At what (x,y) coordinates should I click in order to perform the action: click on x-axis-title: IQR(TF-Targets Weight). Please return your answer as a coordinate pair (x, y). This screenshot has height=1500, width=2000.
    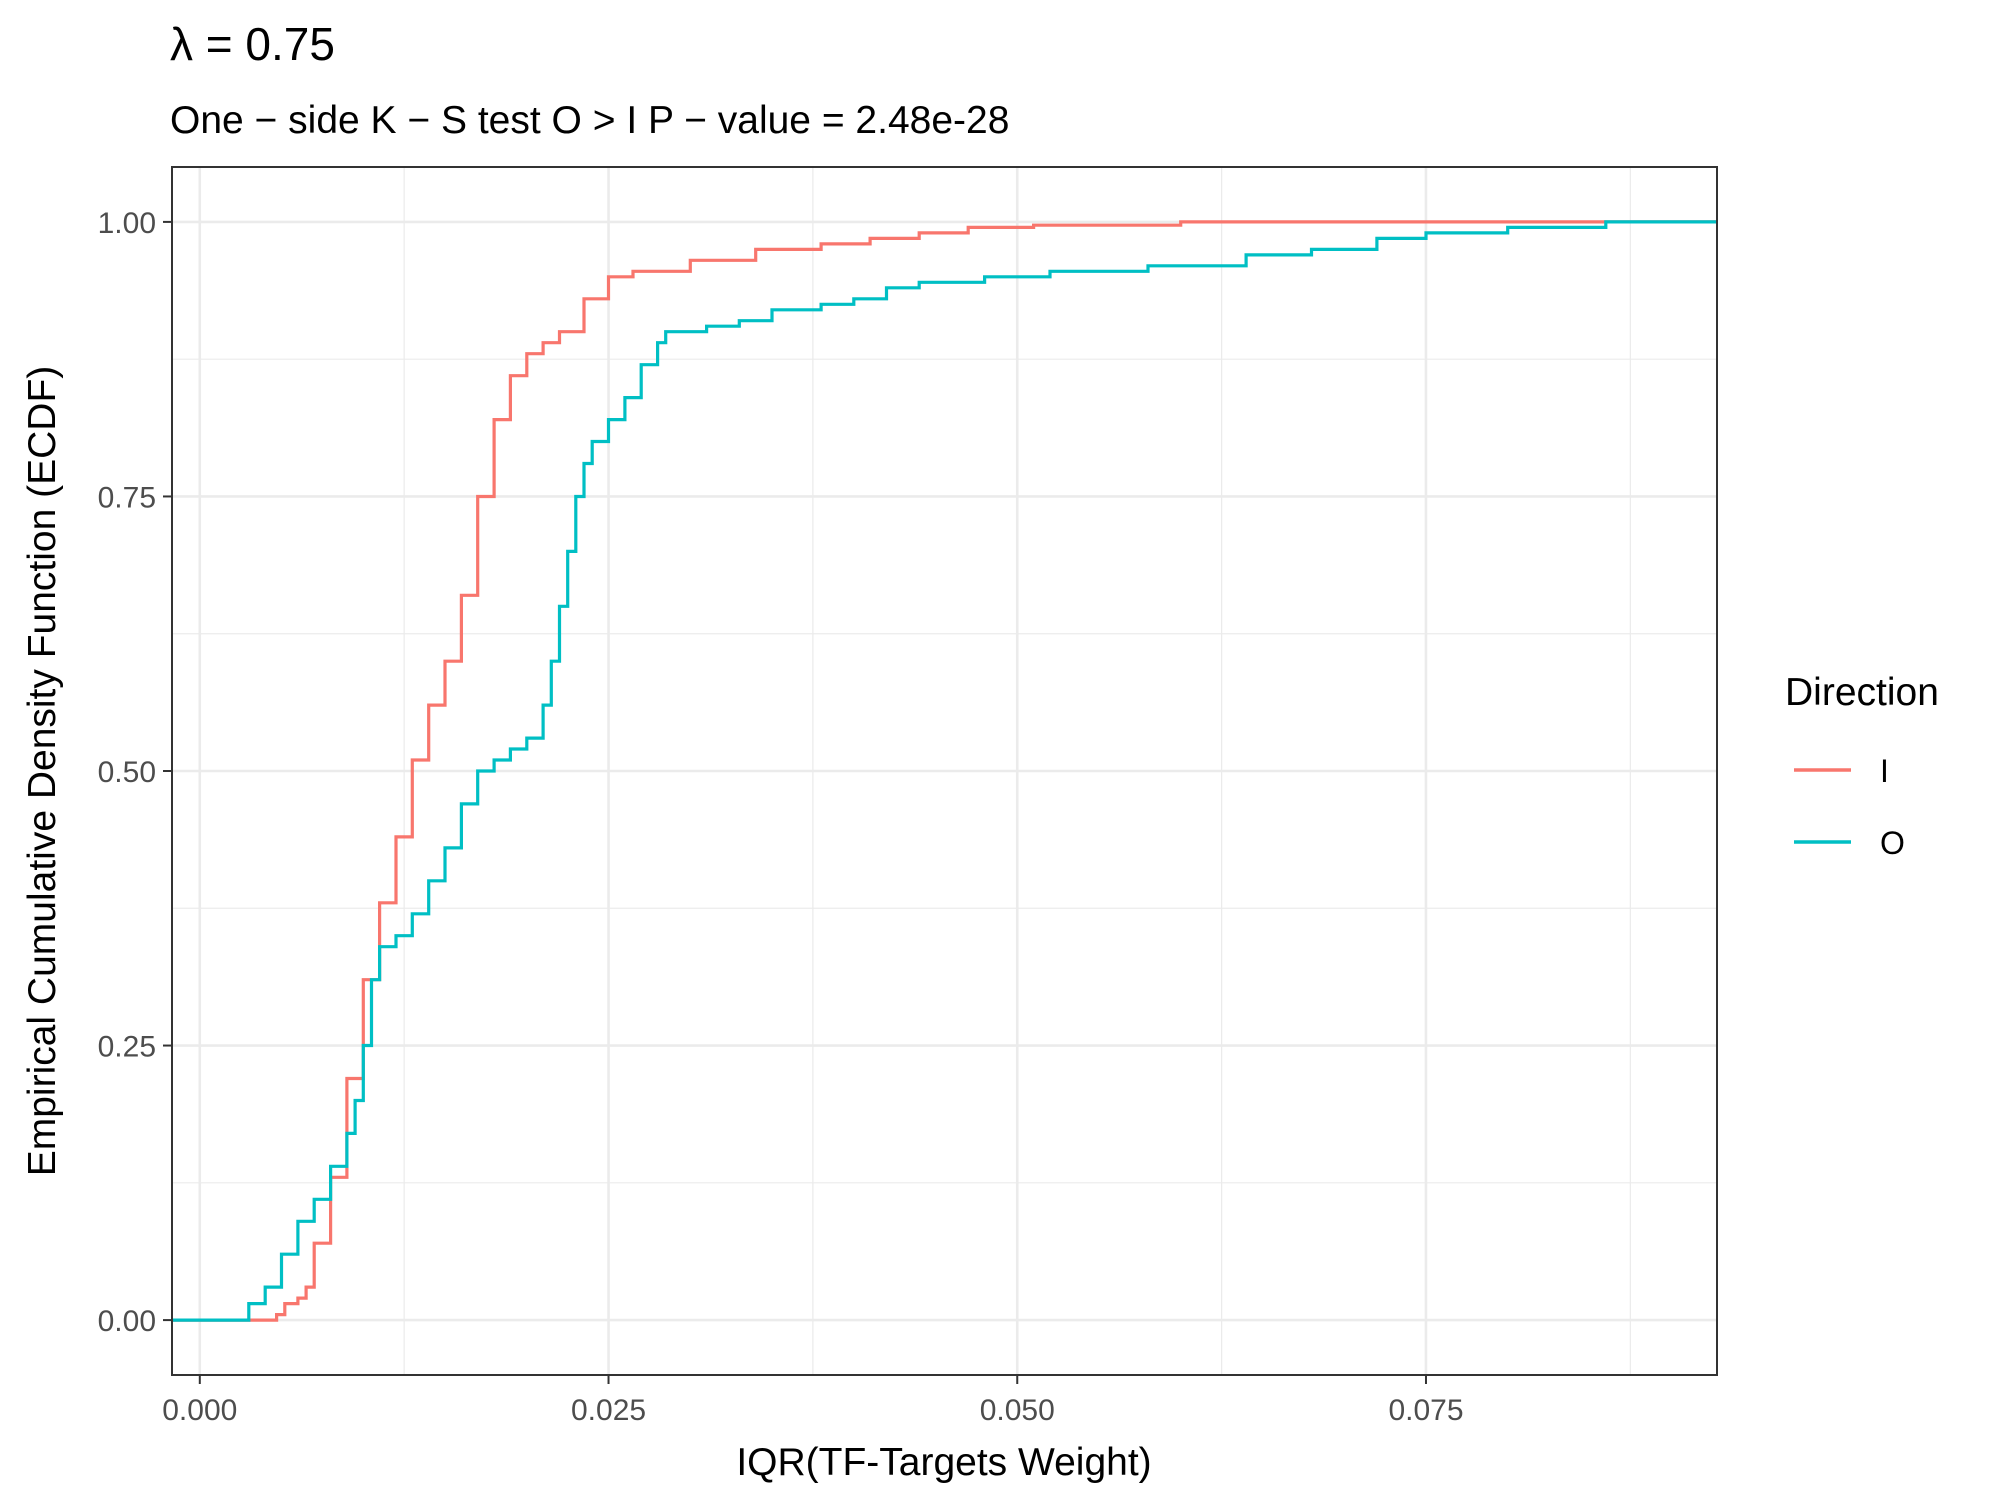
    Looking at the image, I should click on (943, 1462).